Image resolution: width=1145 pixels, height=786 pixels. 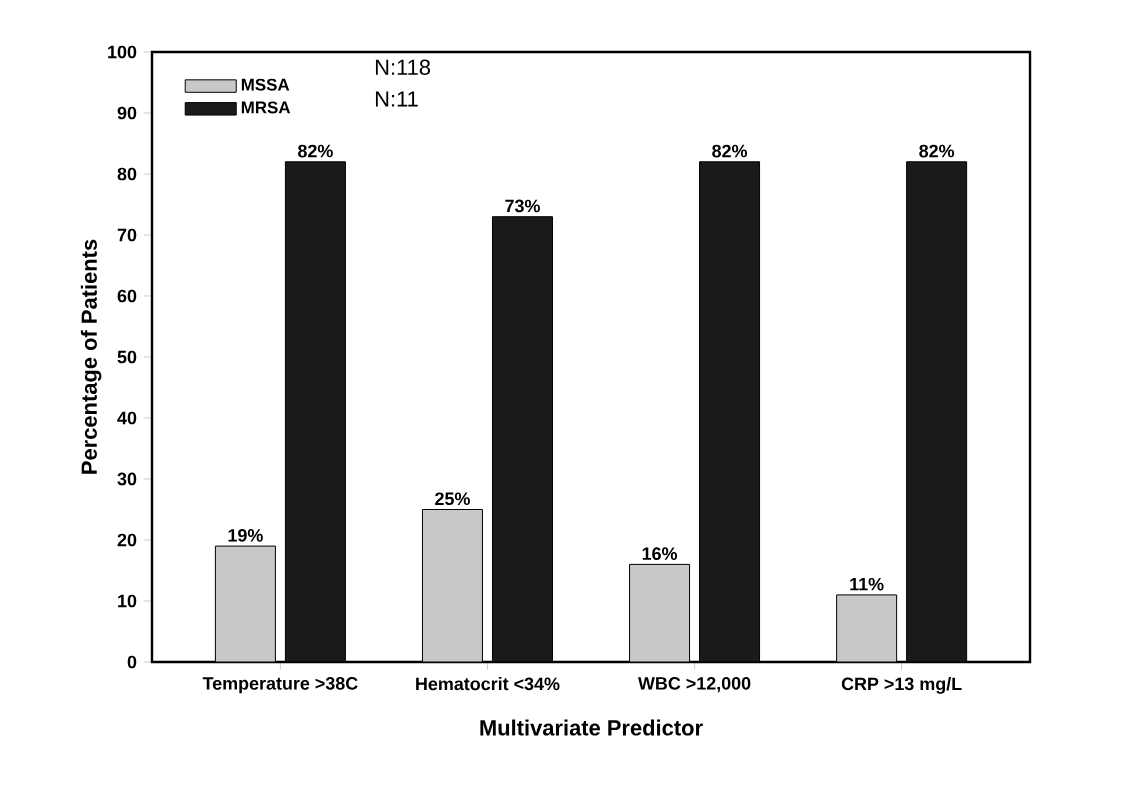 I want to click on y-tick-label: 40, so click(x=127, y=418).